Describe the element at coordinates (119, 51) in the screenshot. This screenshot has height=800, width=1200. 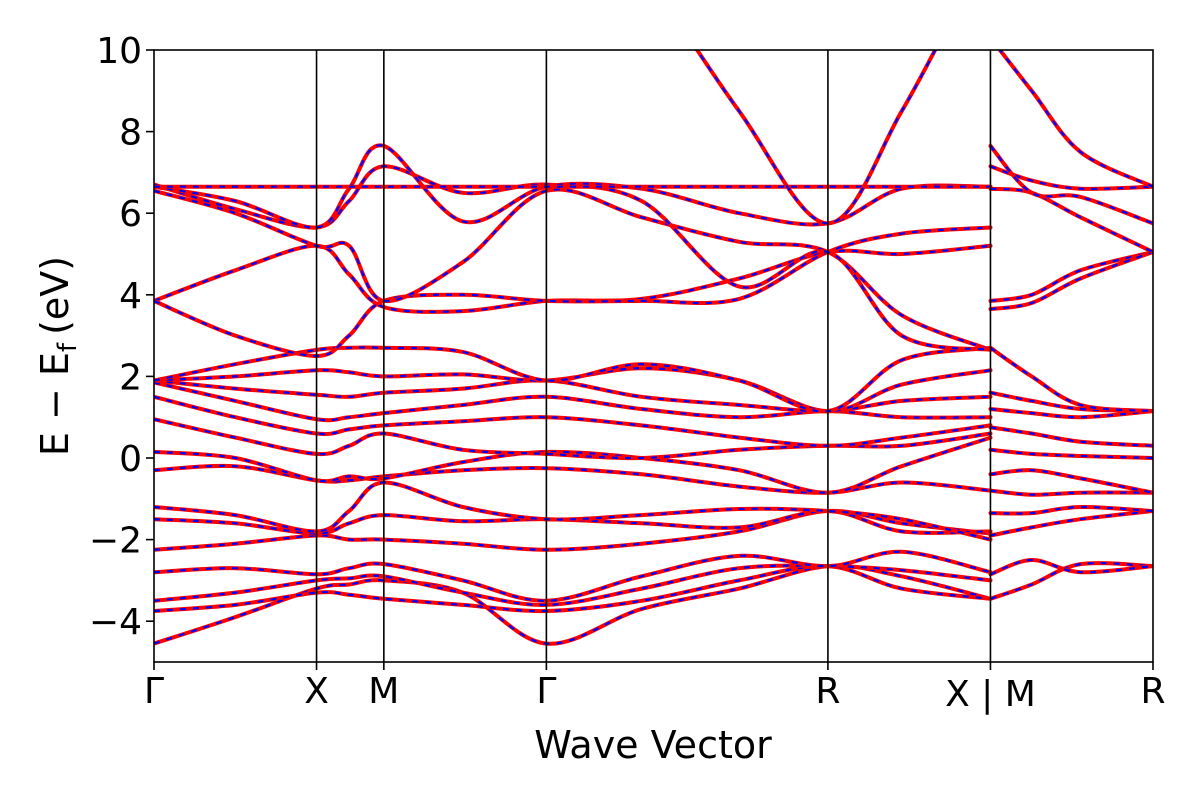
I see `ytick-label-7: 10` at that location.